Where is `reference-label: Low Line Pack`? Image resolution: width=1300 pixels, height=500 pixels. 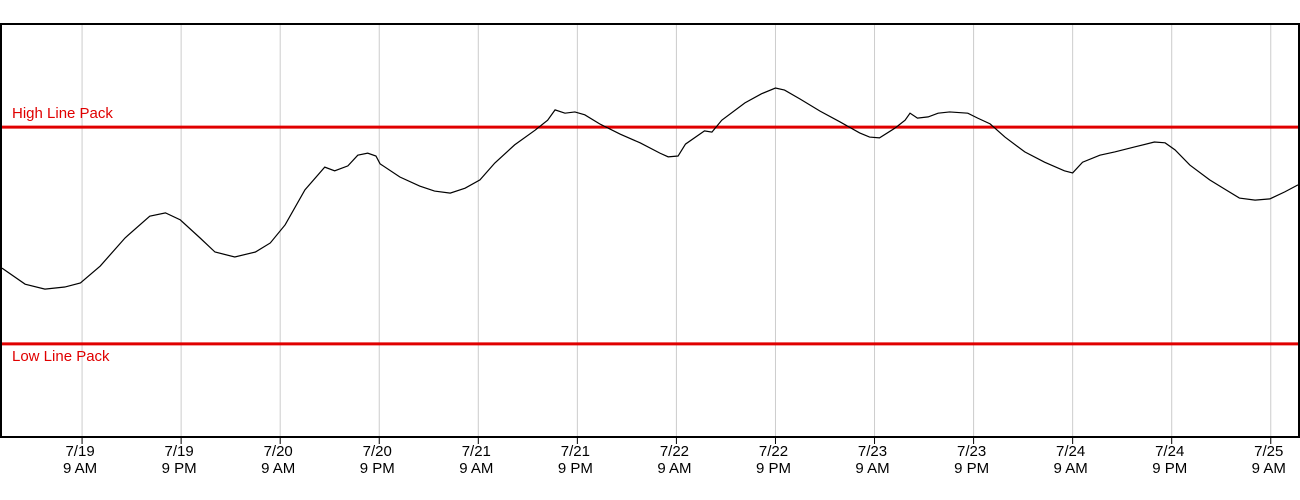
reference-label: Low Line Pack is located at coordinates (61, 356).